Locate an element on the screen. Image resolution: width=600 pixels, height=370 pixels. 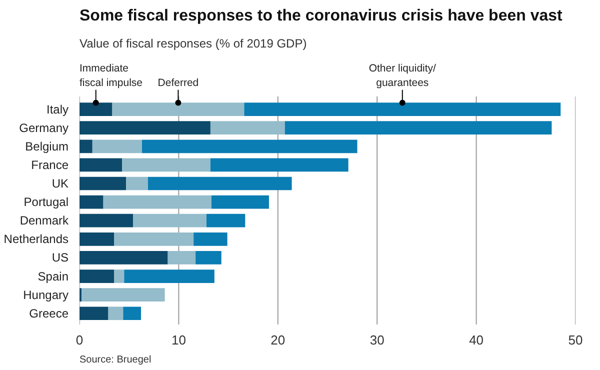
y-tick-label: Italy is located at coordinates (57, 109).